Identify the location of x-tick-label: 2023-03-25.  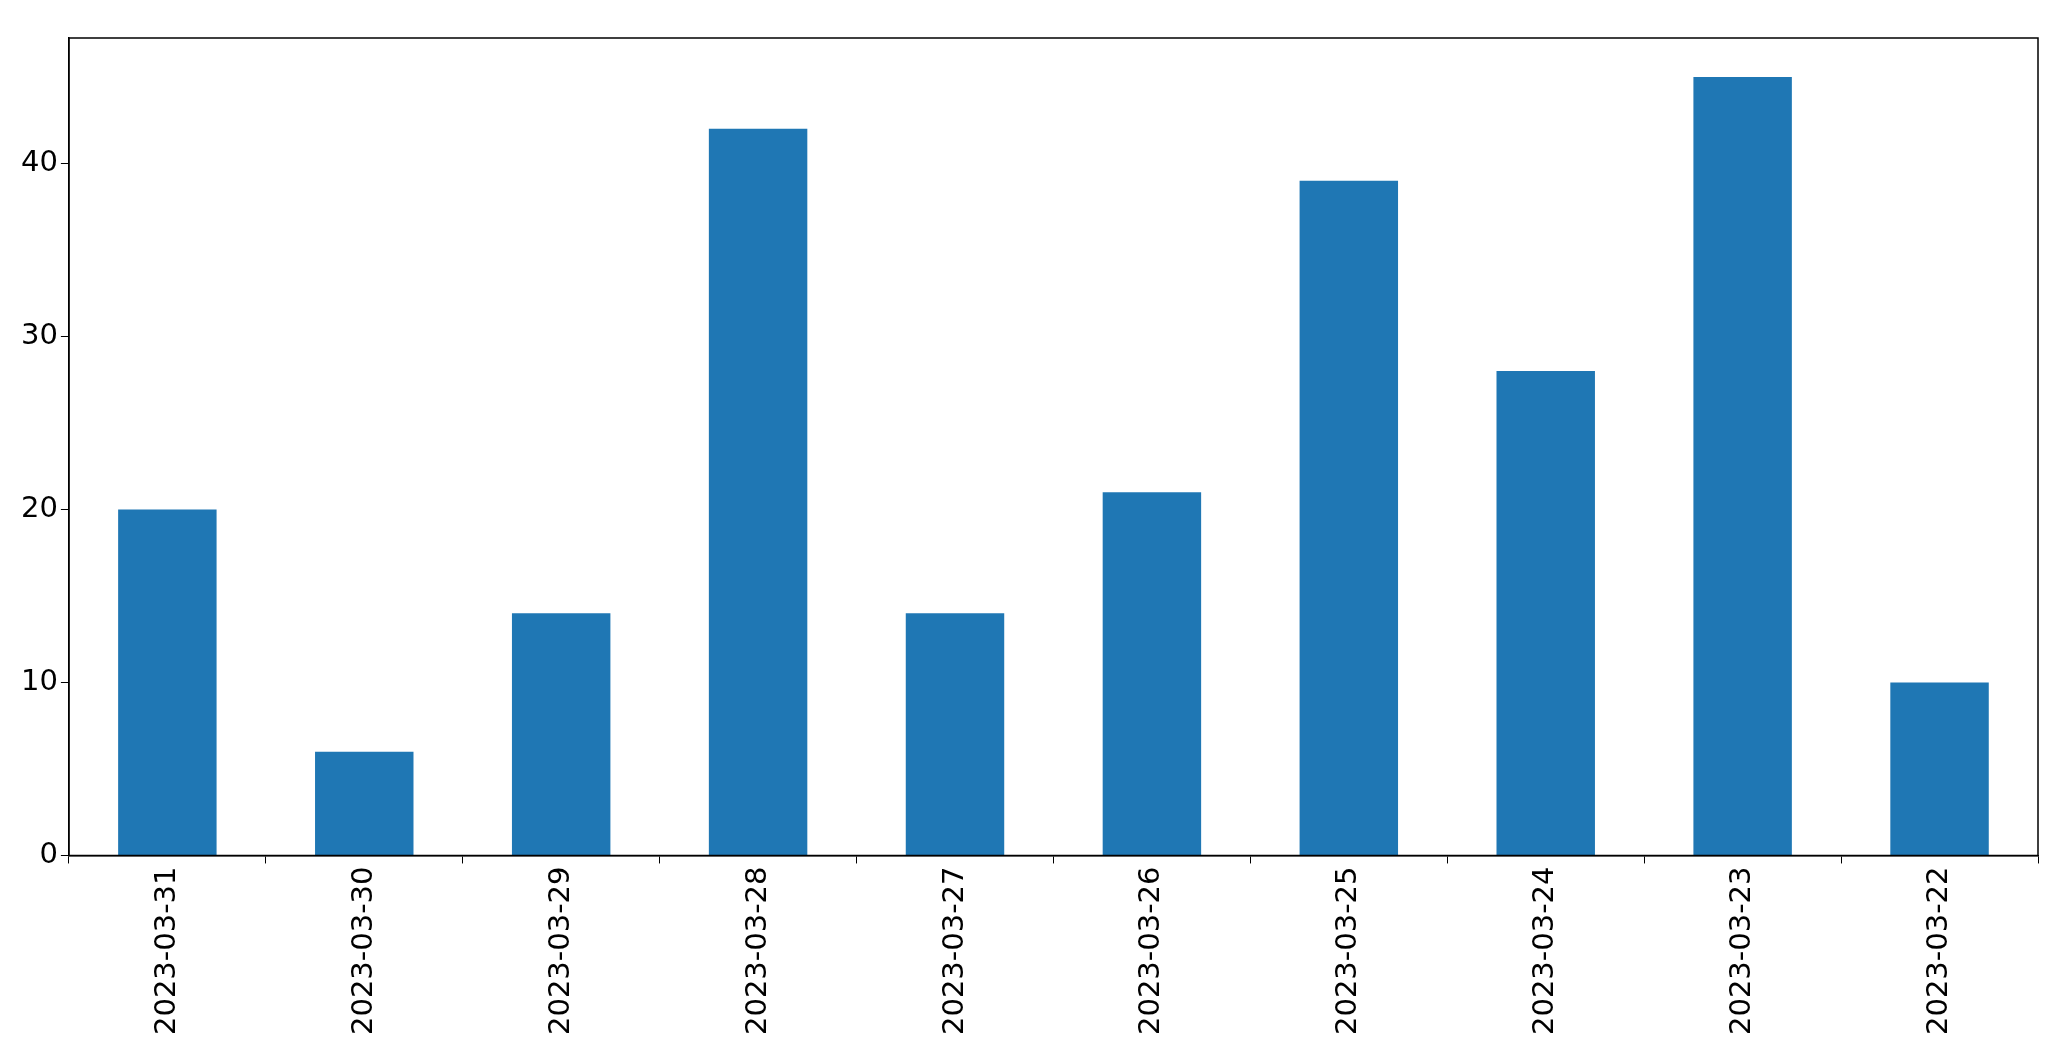
(1346, 951).